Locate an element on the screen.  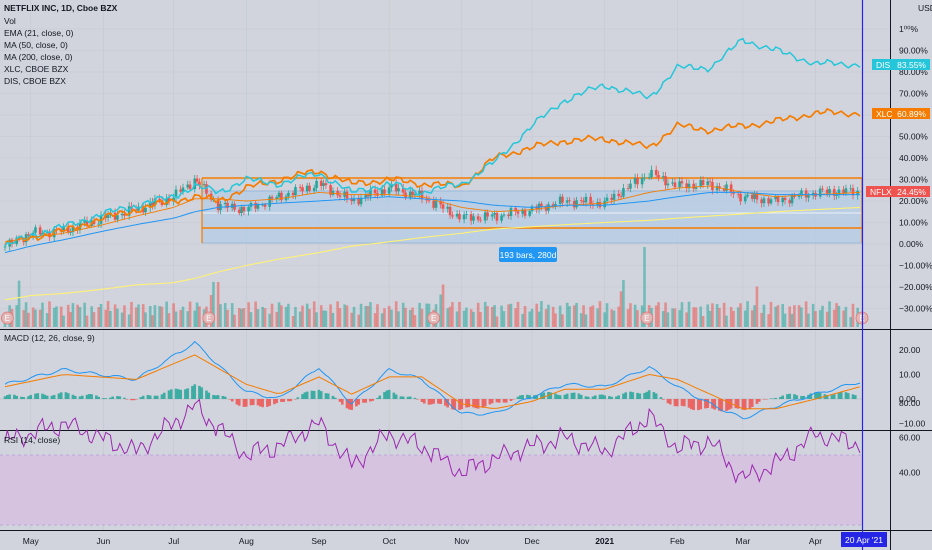
macd-title: MACD (12, 26, close, 9) is located at coordinates (49, 338).